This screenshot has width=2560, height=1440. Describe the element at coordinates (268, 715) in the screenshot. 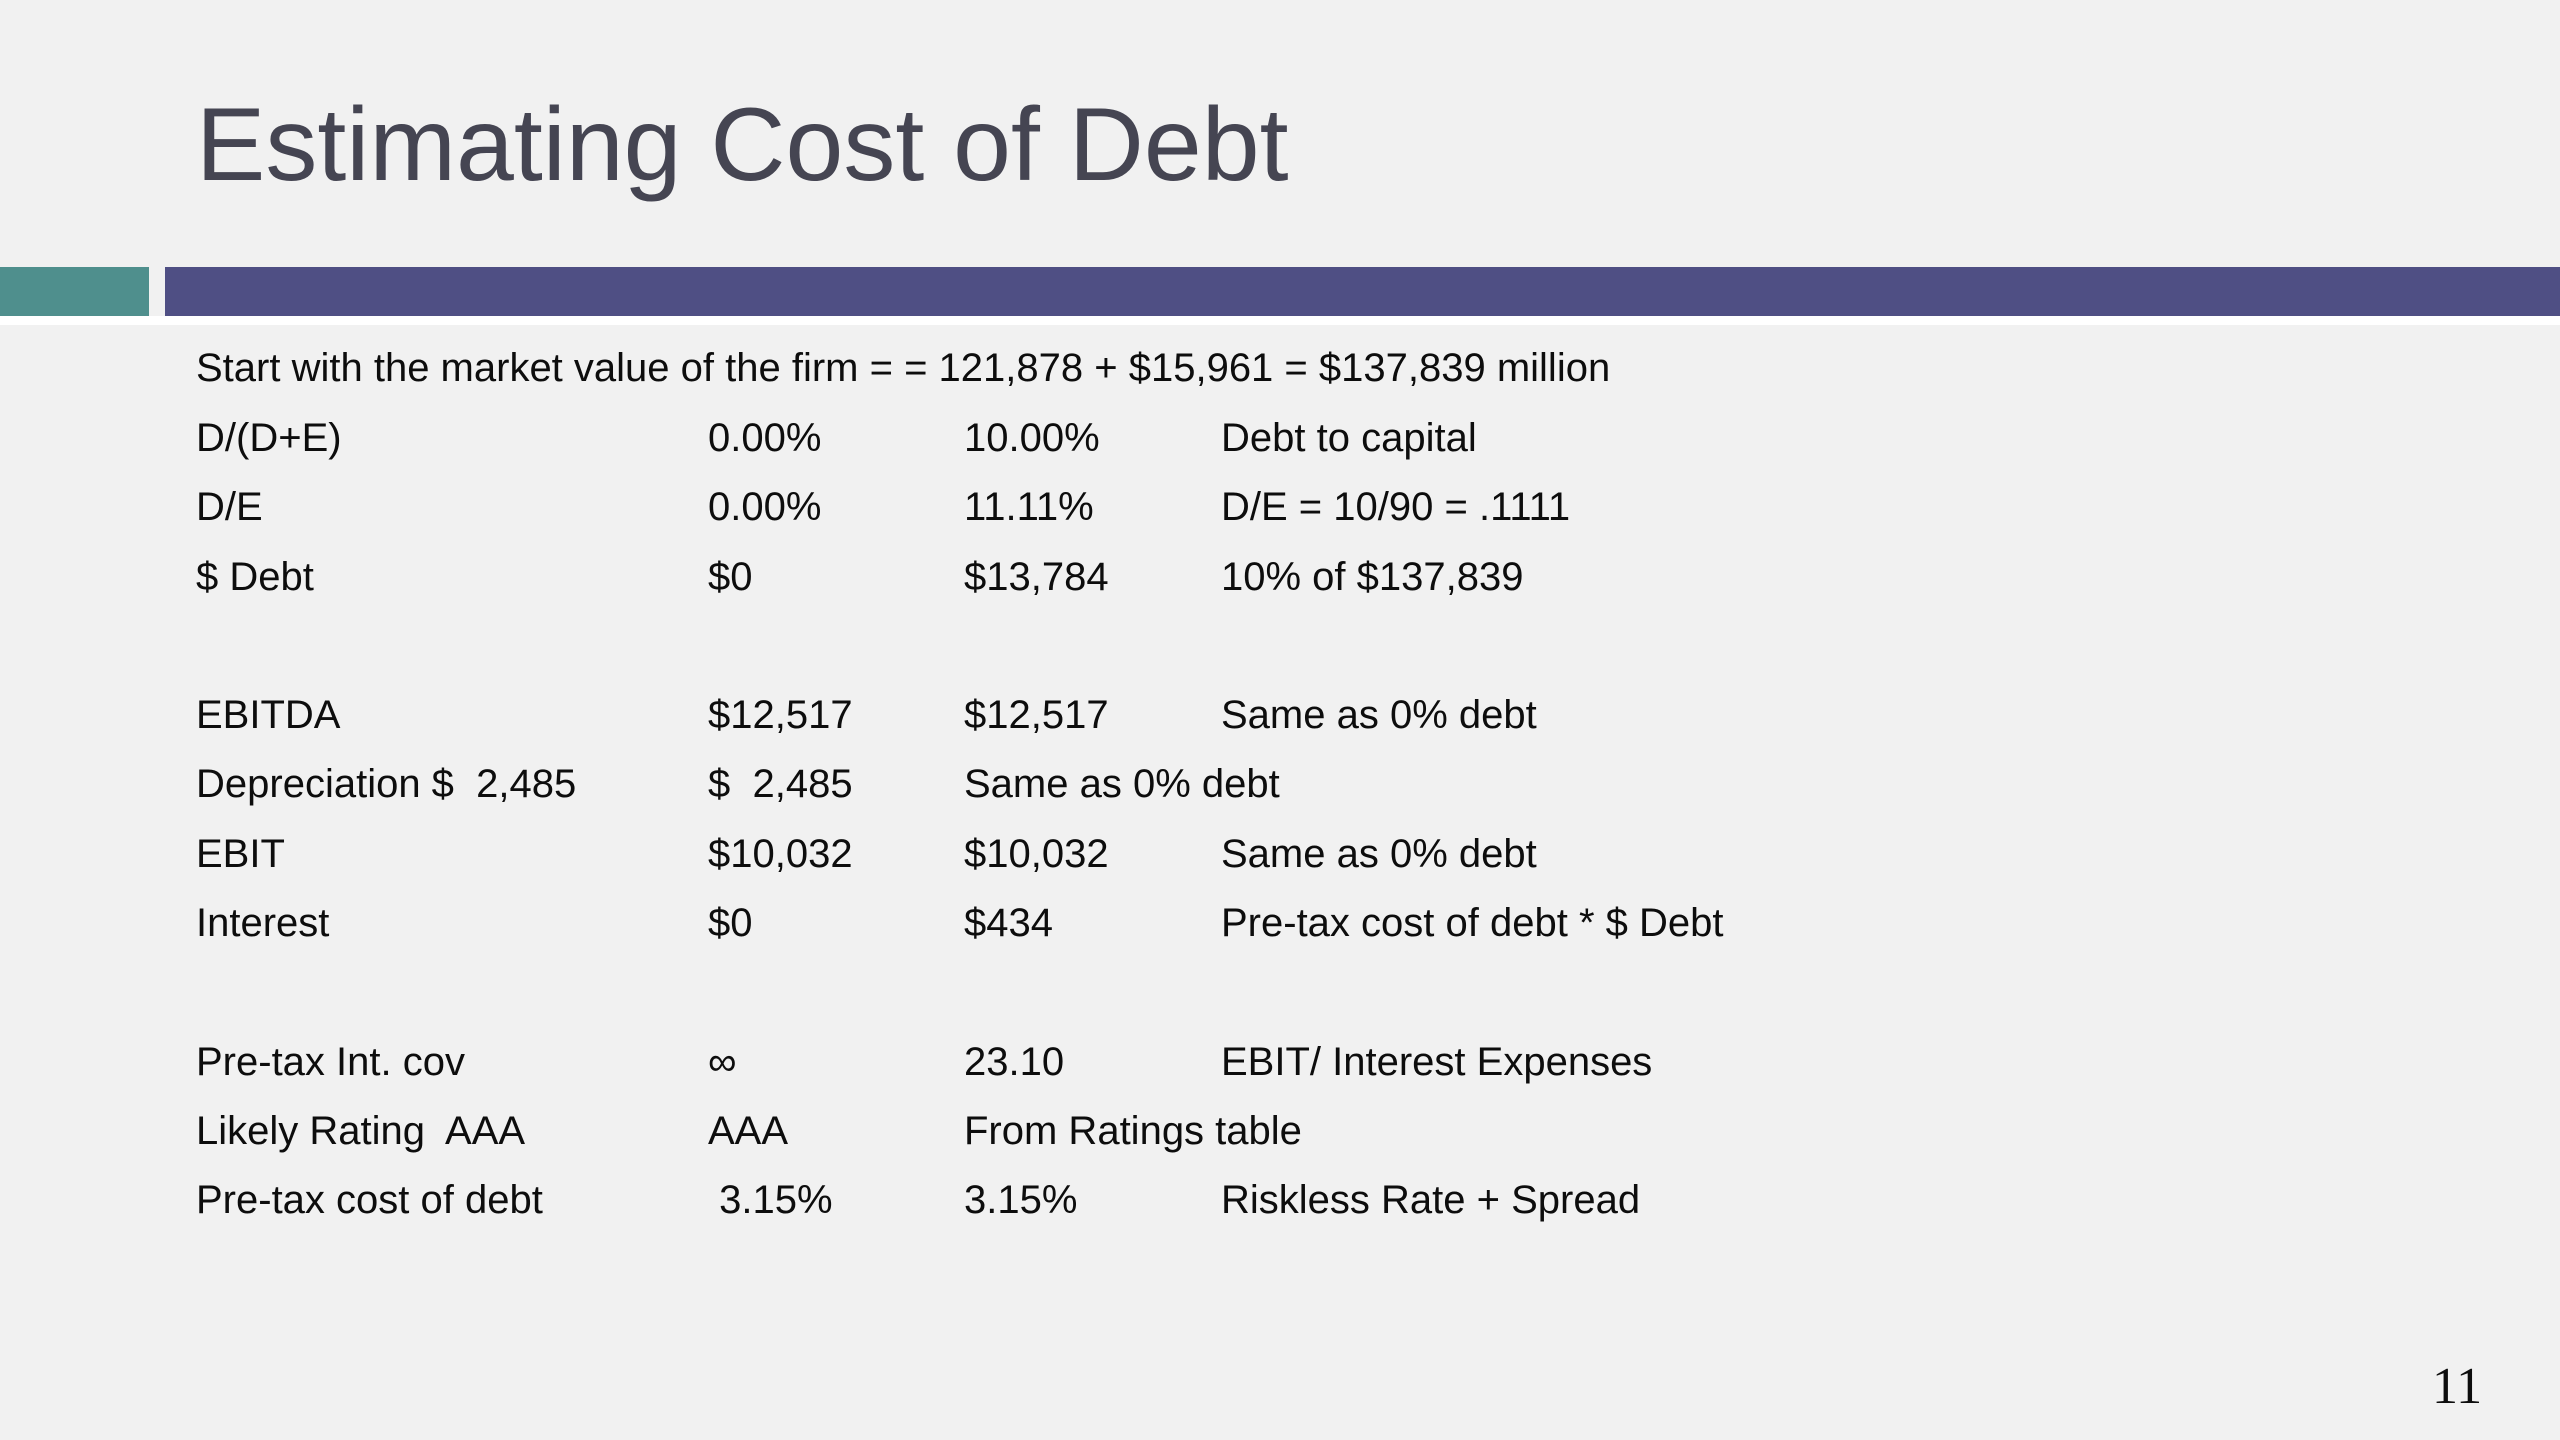

I see `row-label: EBITDA` at that location.